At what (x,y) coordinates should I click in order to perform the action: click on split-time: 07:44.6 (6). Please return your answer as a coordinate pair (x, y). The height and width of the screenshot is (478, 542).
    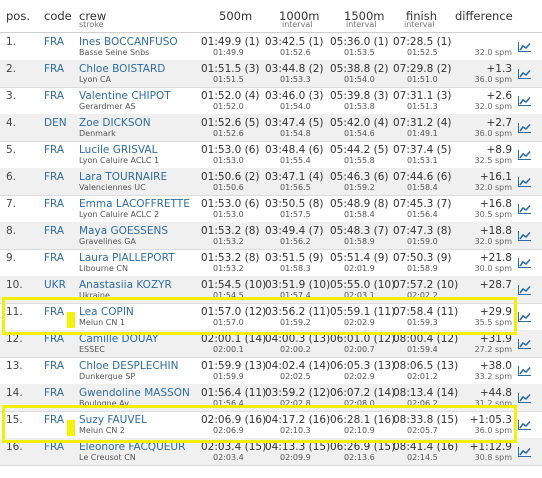
    Looking at the image, I should click on (422, 177).